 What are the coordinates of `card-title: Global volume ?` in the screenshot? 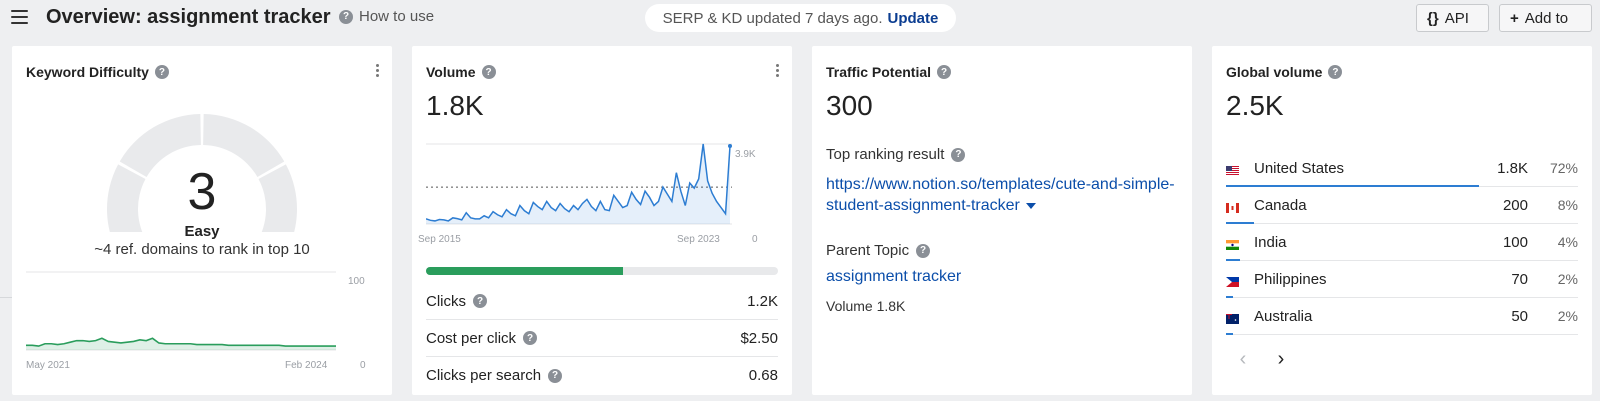 It's located at (1284, 72).